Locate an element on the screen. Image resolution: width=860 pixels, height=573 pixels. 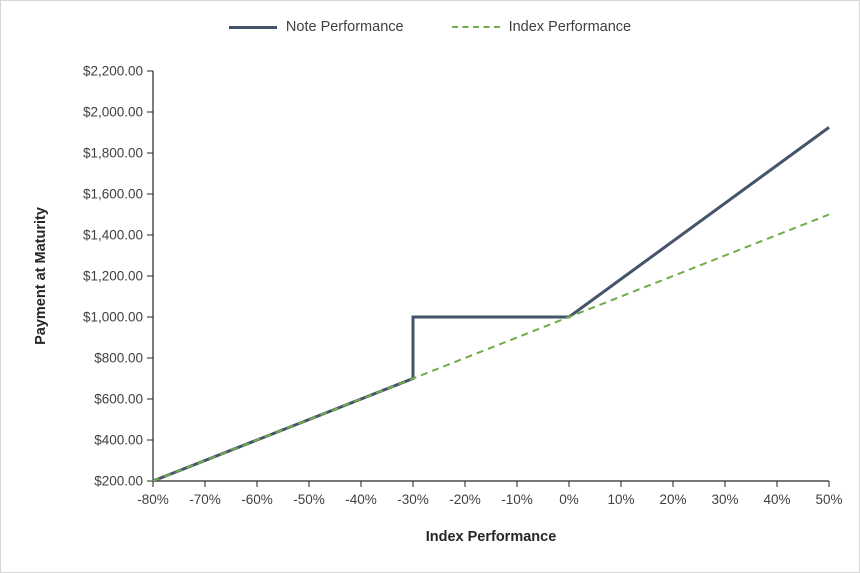
index-performance-line-swatch is located at coordinates (475, 27).